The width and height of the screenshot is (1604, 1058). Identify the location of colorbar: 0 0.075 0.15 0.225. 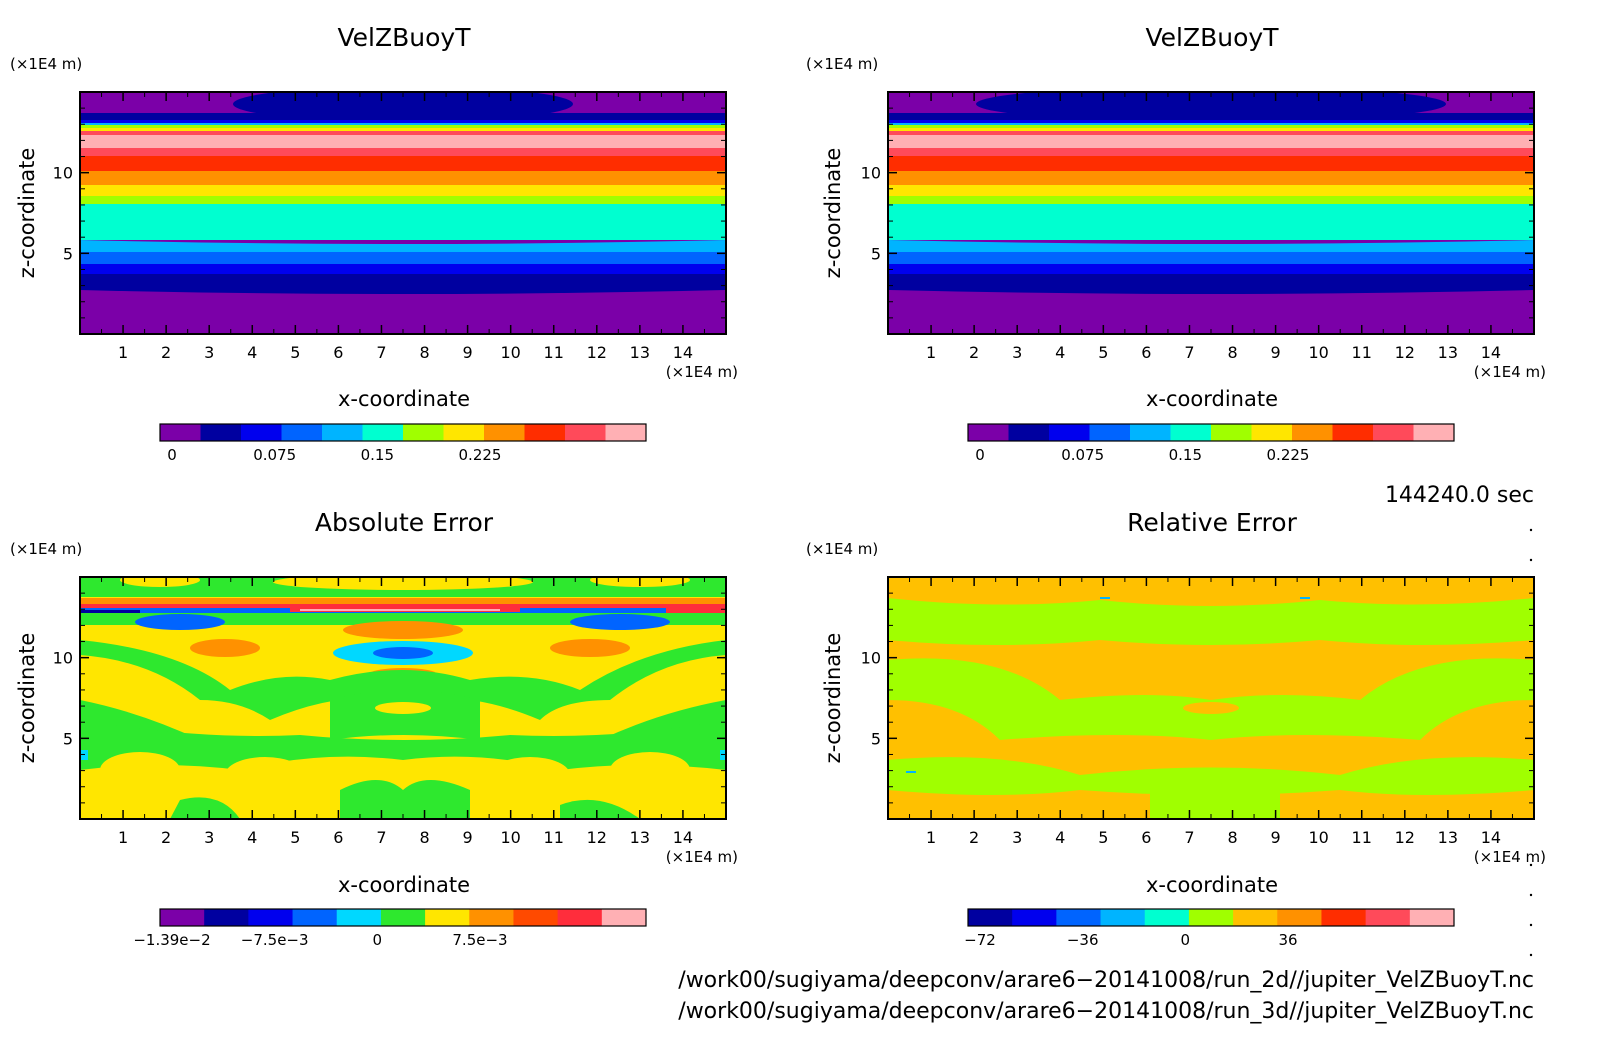
(403, 443).